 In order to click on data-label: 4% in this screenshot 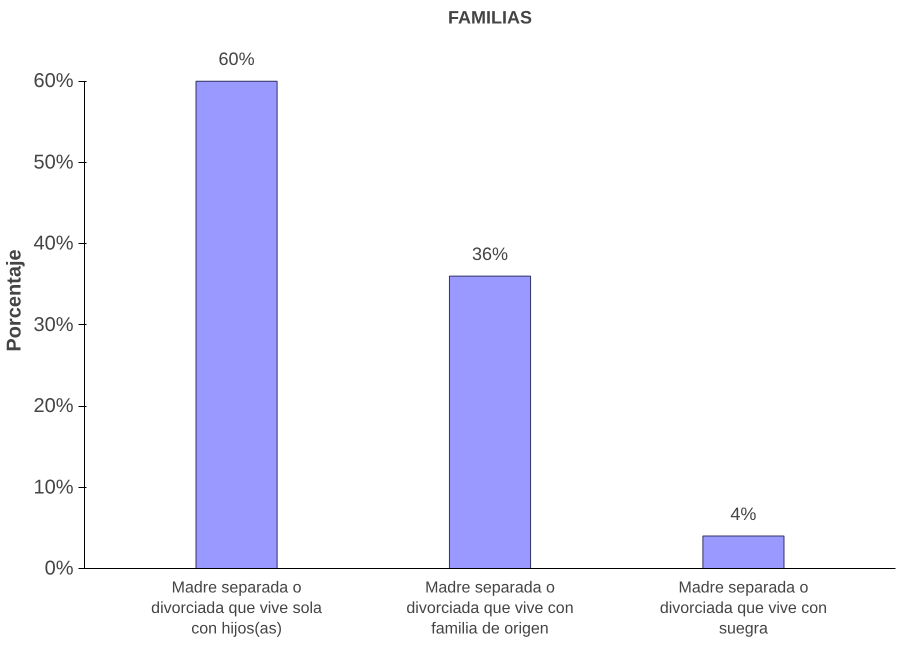, I will do `click(743, 514)`.